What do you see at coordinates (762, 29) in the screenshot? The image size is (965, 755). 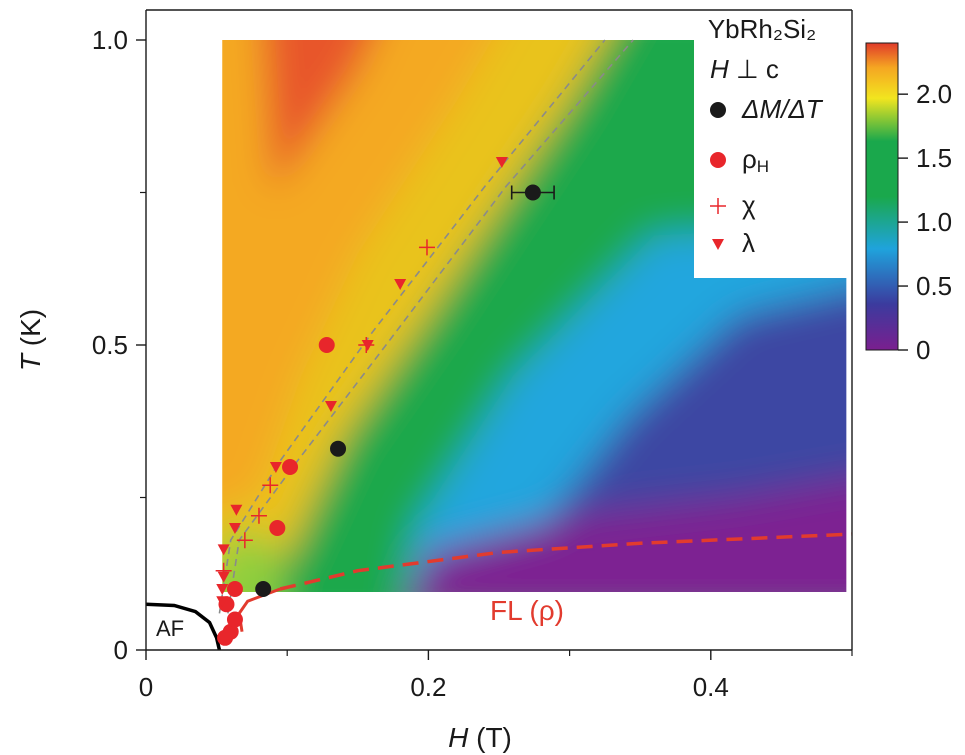 I see `compound-title: YbRh₂Si₂` at bounding box center [762, 29].